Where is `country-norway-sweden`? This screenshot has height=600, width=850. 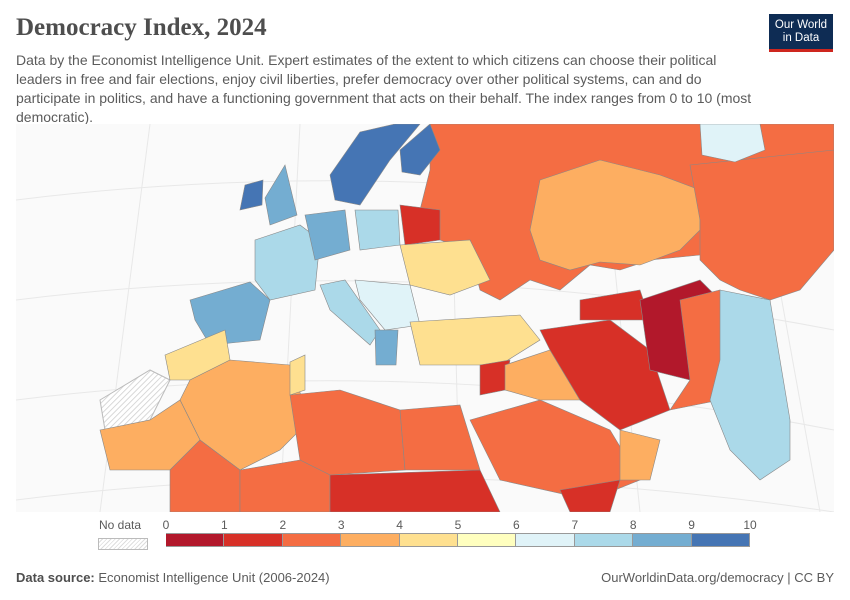 country-norway-sweden is located at coordinates (375, 165).